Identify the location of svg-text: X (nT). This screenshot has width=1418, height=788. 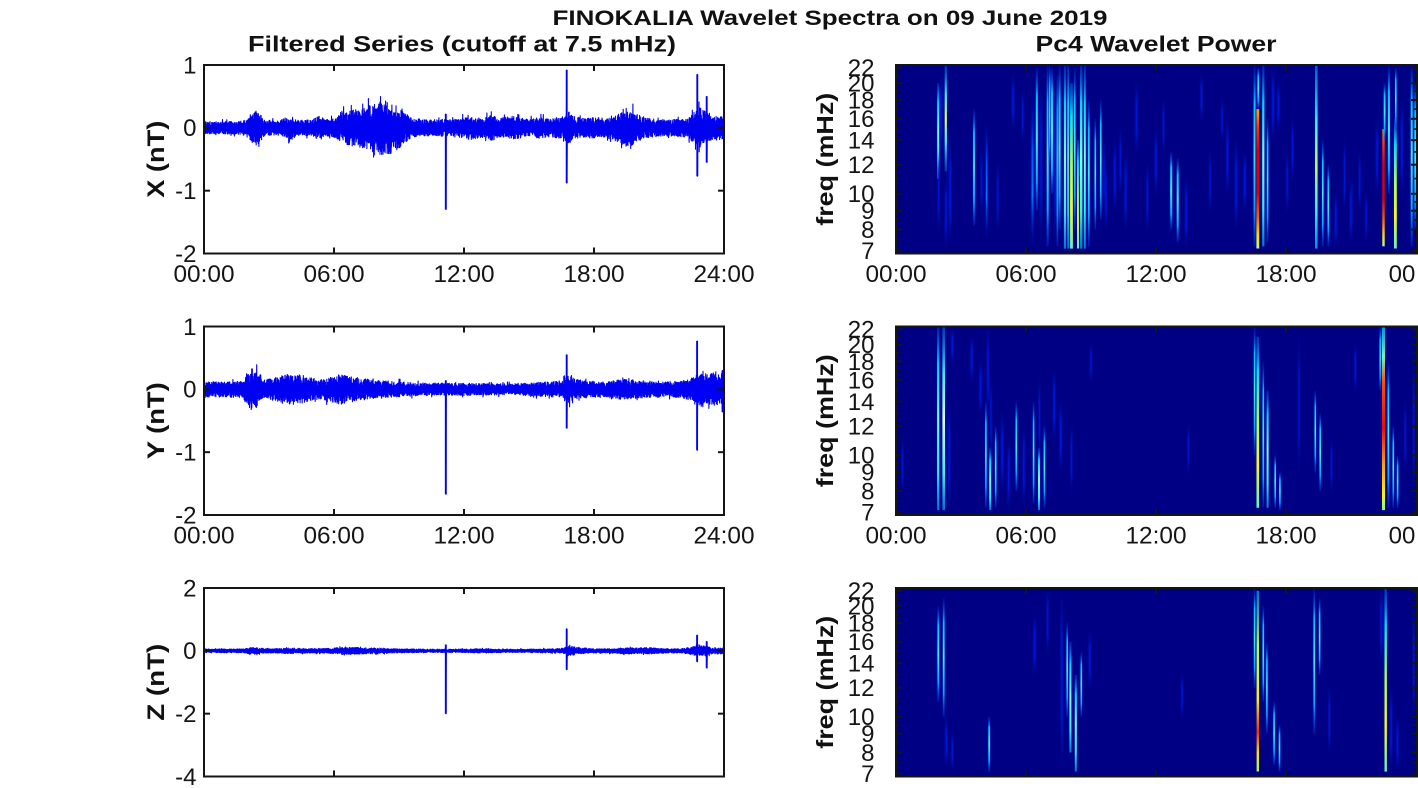
(156, 159).